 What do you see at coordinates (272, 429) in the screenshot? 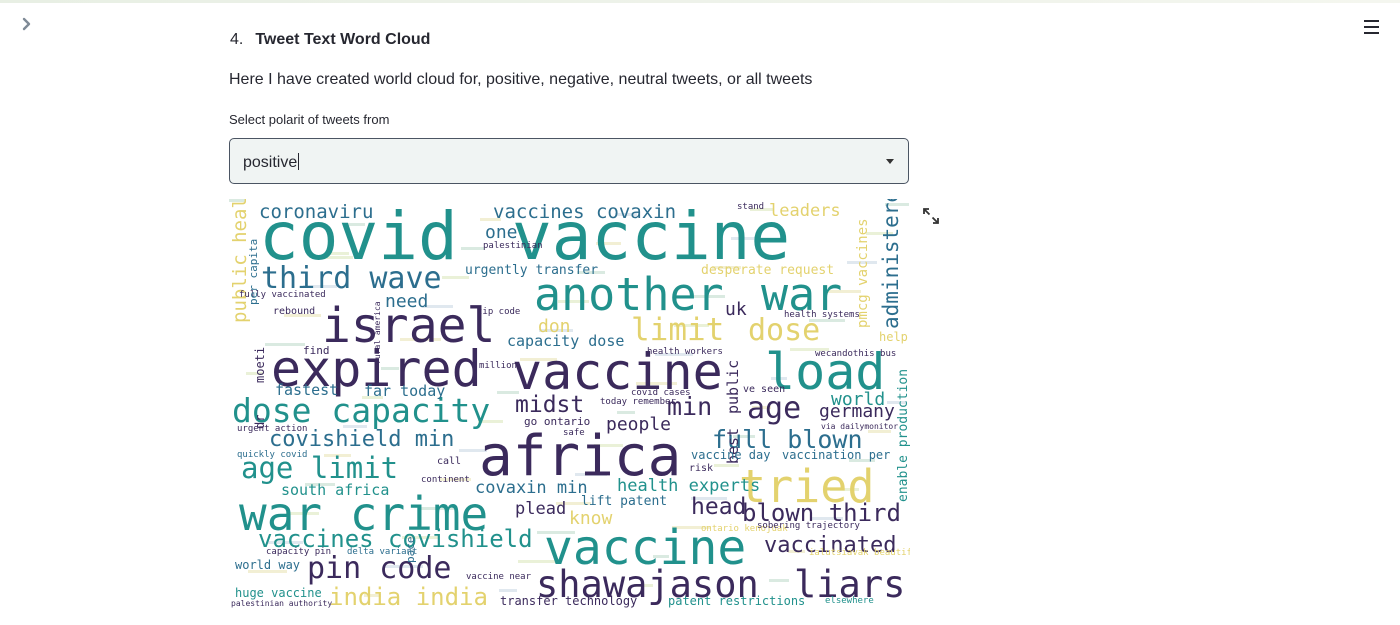
I see `cloud-word: urgent action` at bounding box center [272, 429].